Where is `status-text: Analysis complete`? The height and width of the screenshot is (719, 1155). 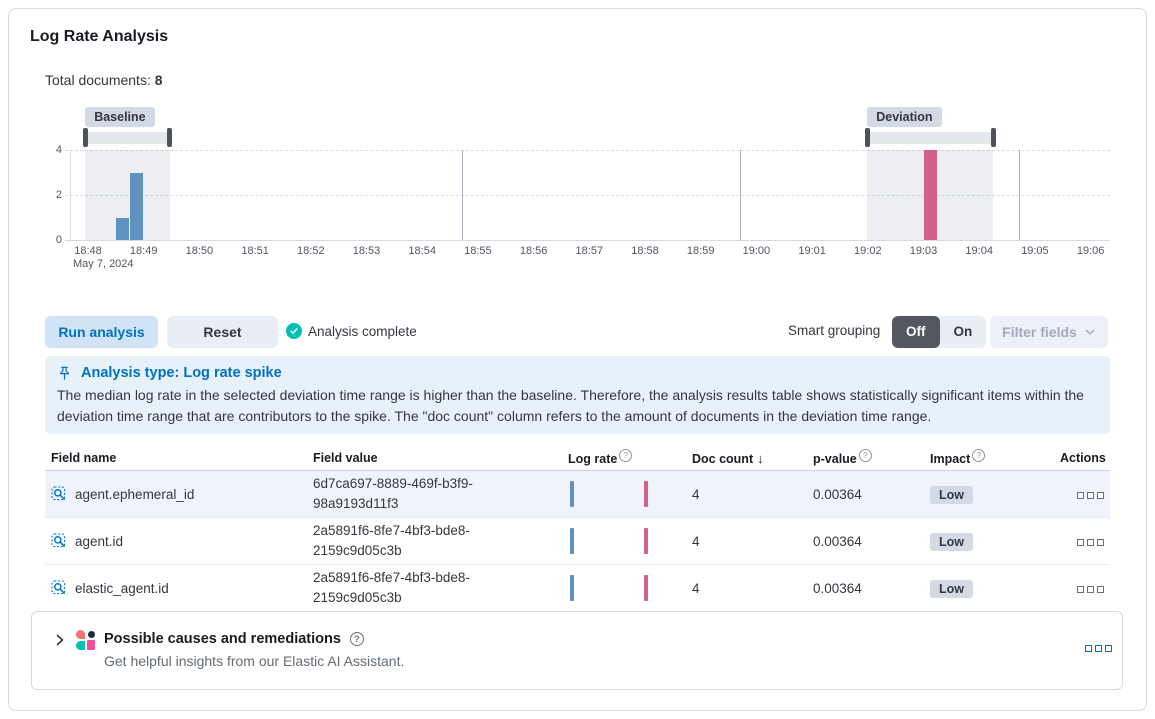 status-text: Analysis complete is located at coordinates (362, 331).